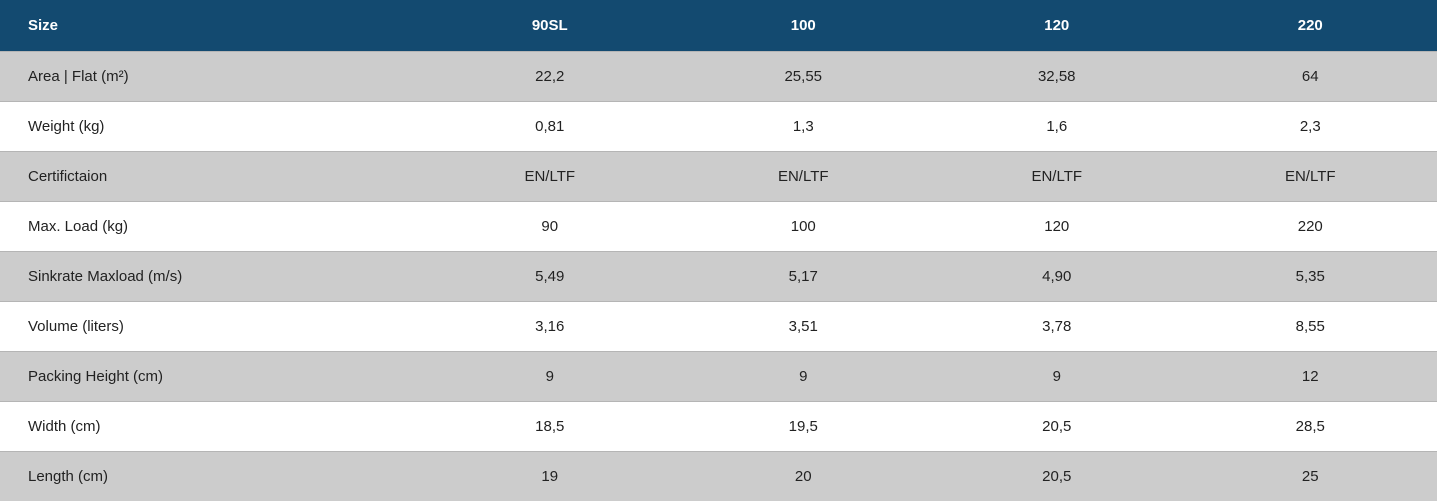  I want to click on cell: 120, so click(1057, 226).